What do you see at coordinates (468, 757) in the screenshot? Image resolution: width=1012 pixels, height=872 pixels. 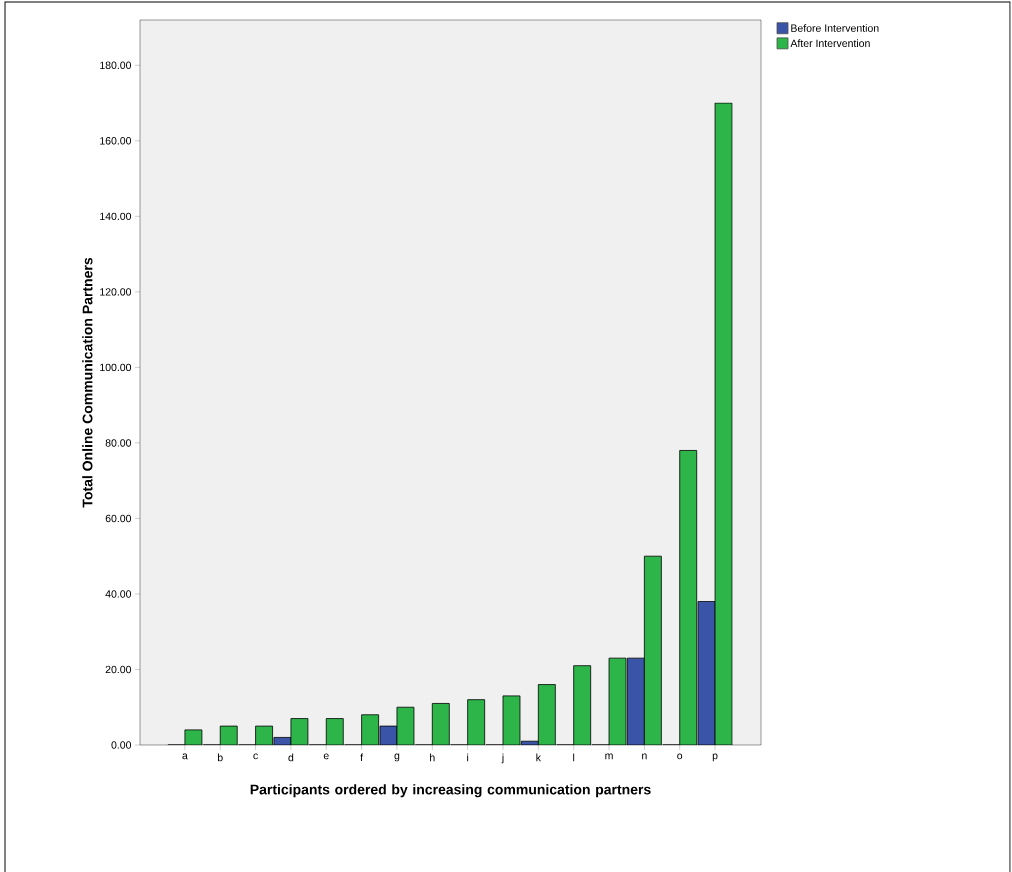 I see `x-tick-label: i` at bounding box center [468, 757].